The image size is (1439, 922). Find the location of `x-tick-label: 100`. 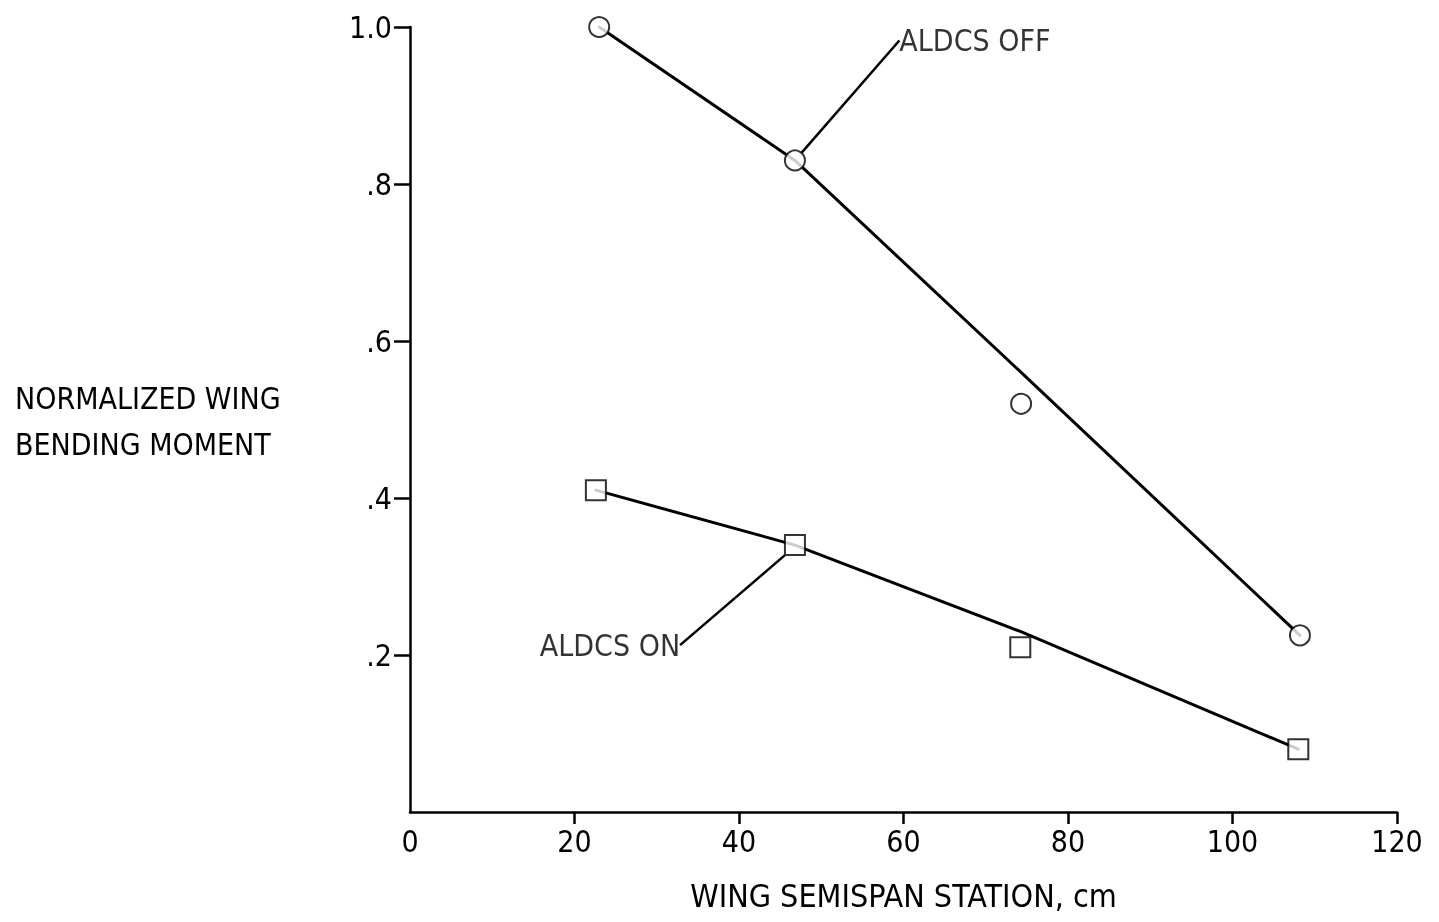

x-tick-label: 100 is located at coordinates (1232, 841).